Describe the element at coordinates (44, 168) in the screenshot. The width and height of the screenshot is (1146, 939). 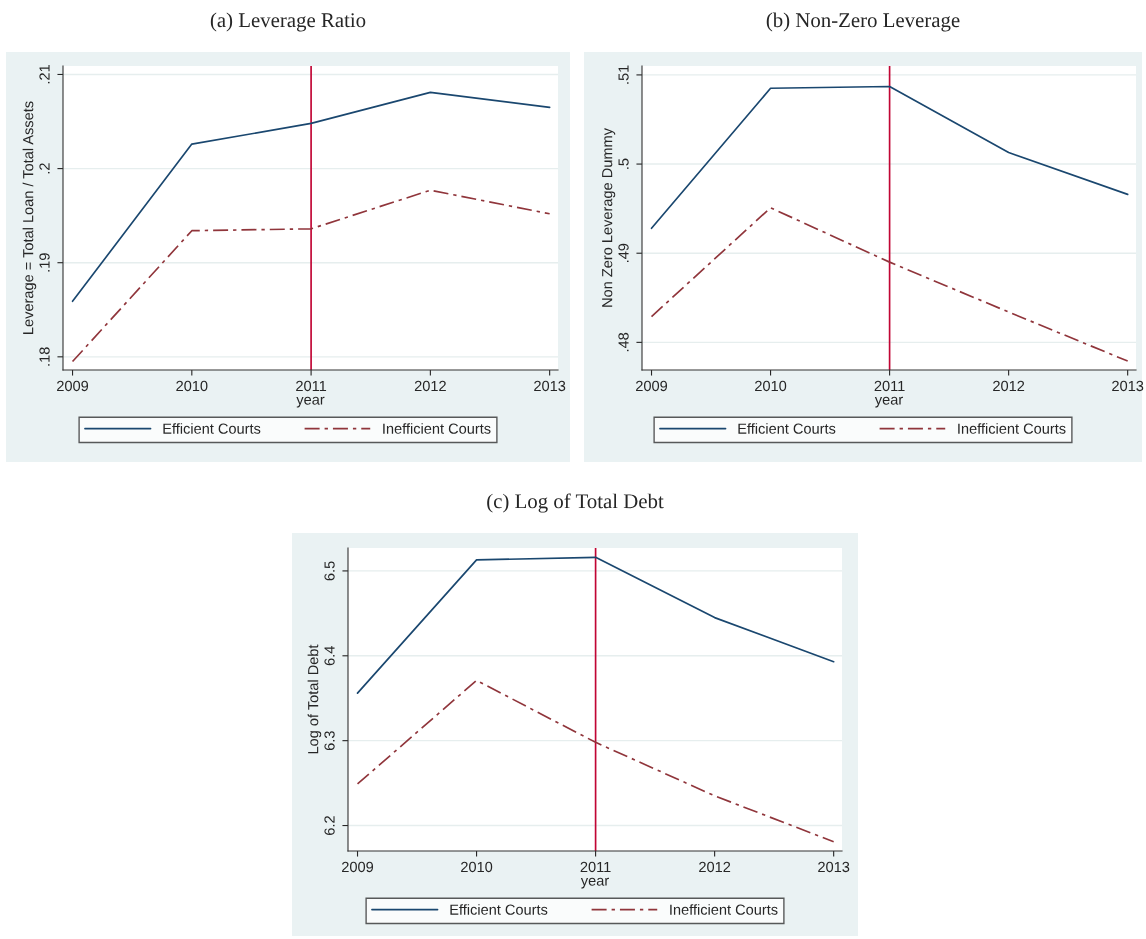
I see `y-tick-label: .2` at that location.